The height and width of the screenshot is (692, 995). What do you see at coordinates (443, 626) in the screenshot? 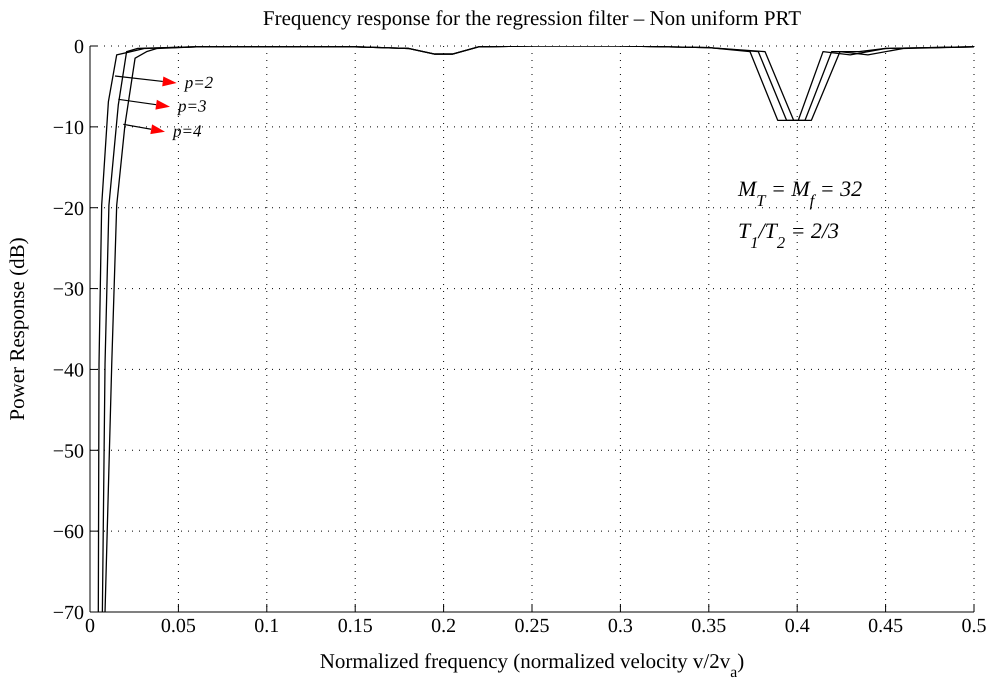
I see `x-tick-label: 0.2` at bounding box center [443, 626].